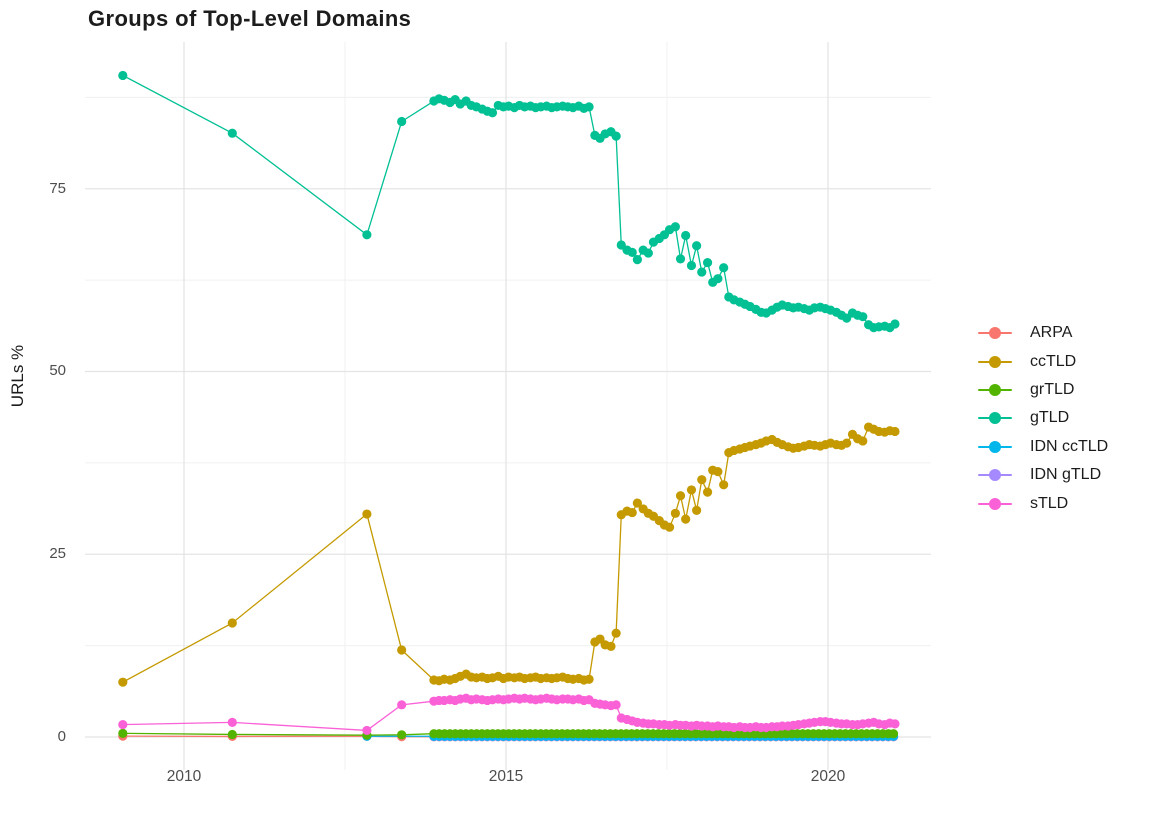  I want to click on y-tick-label-75: 75, so click(57, 188).